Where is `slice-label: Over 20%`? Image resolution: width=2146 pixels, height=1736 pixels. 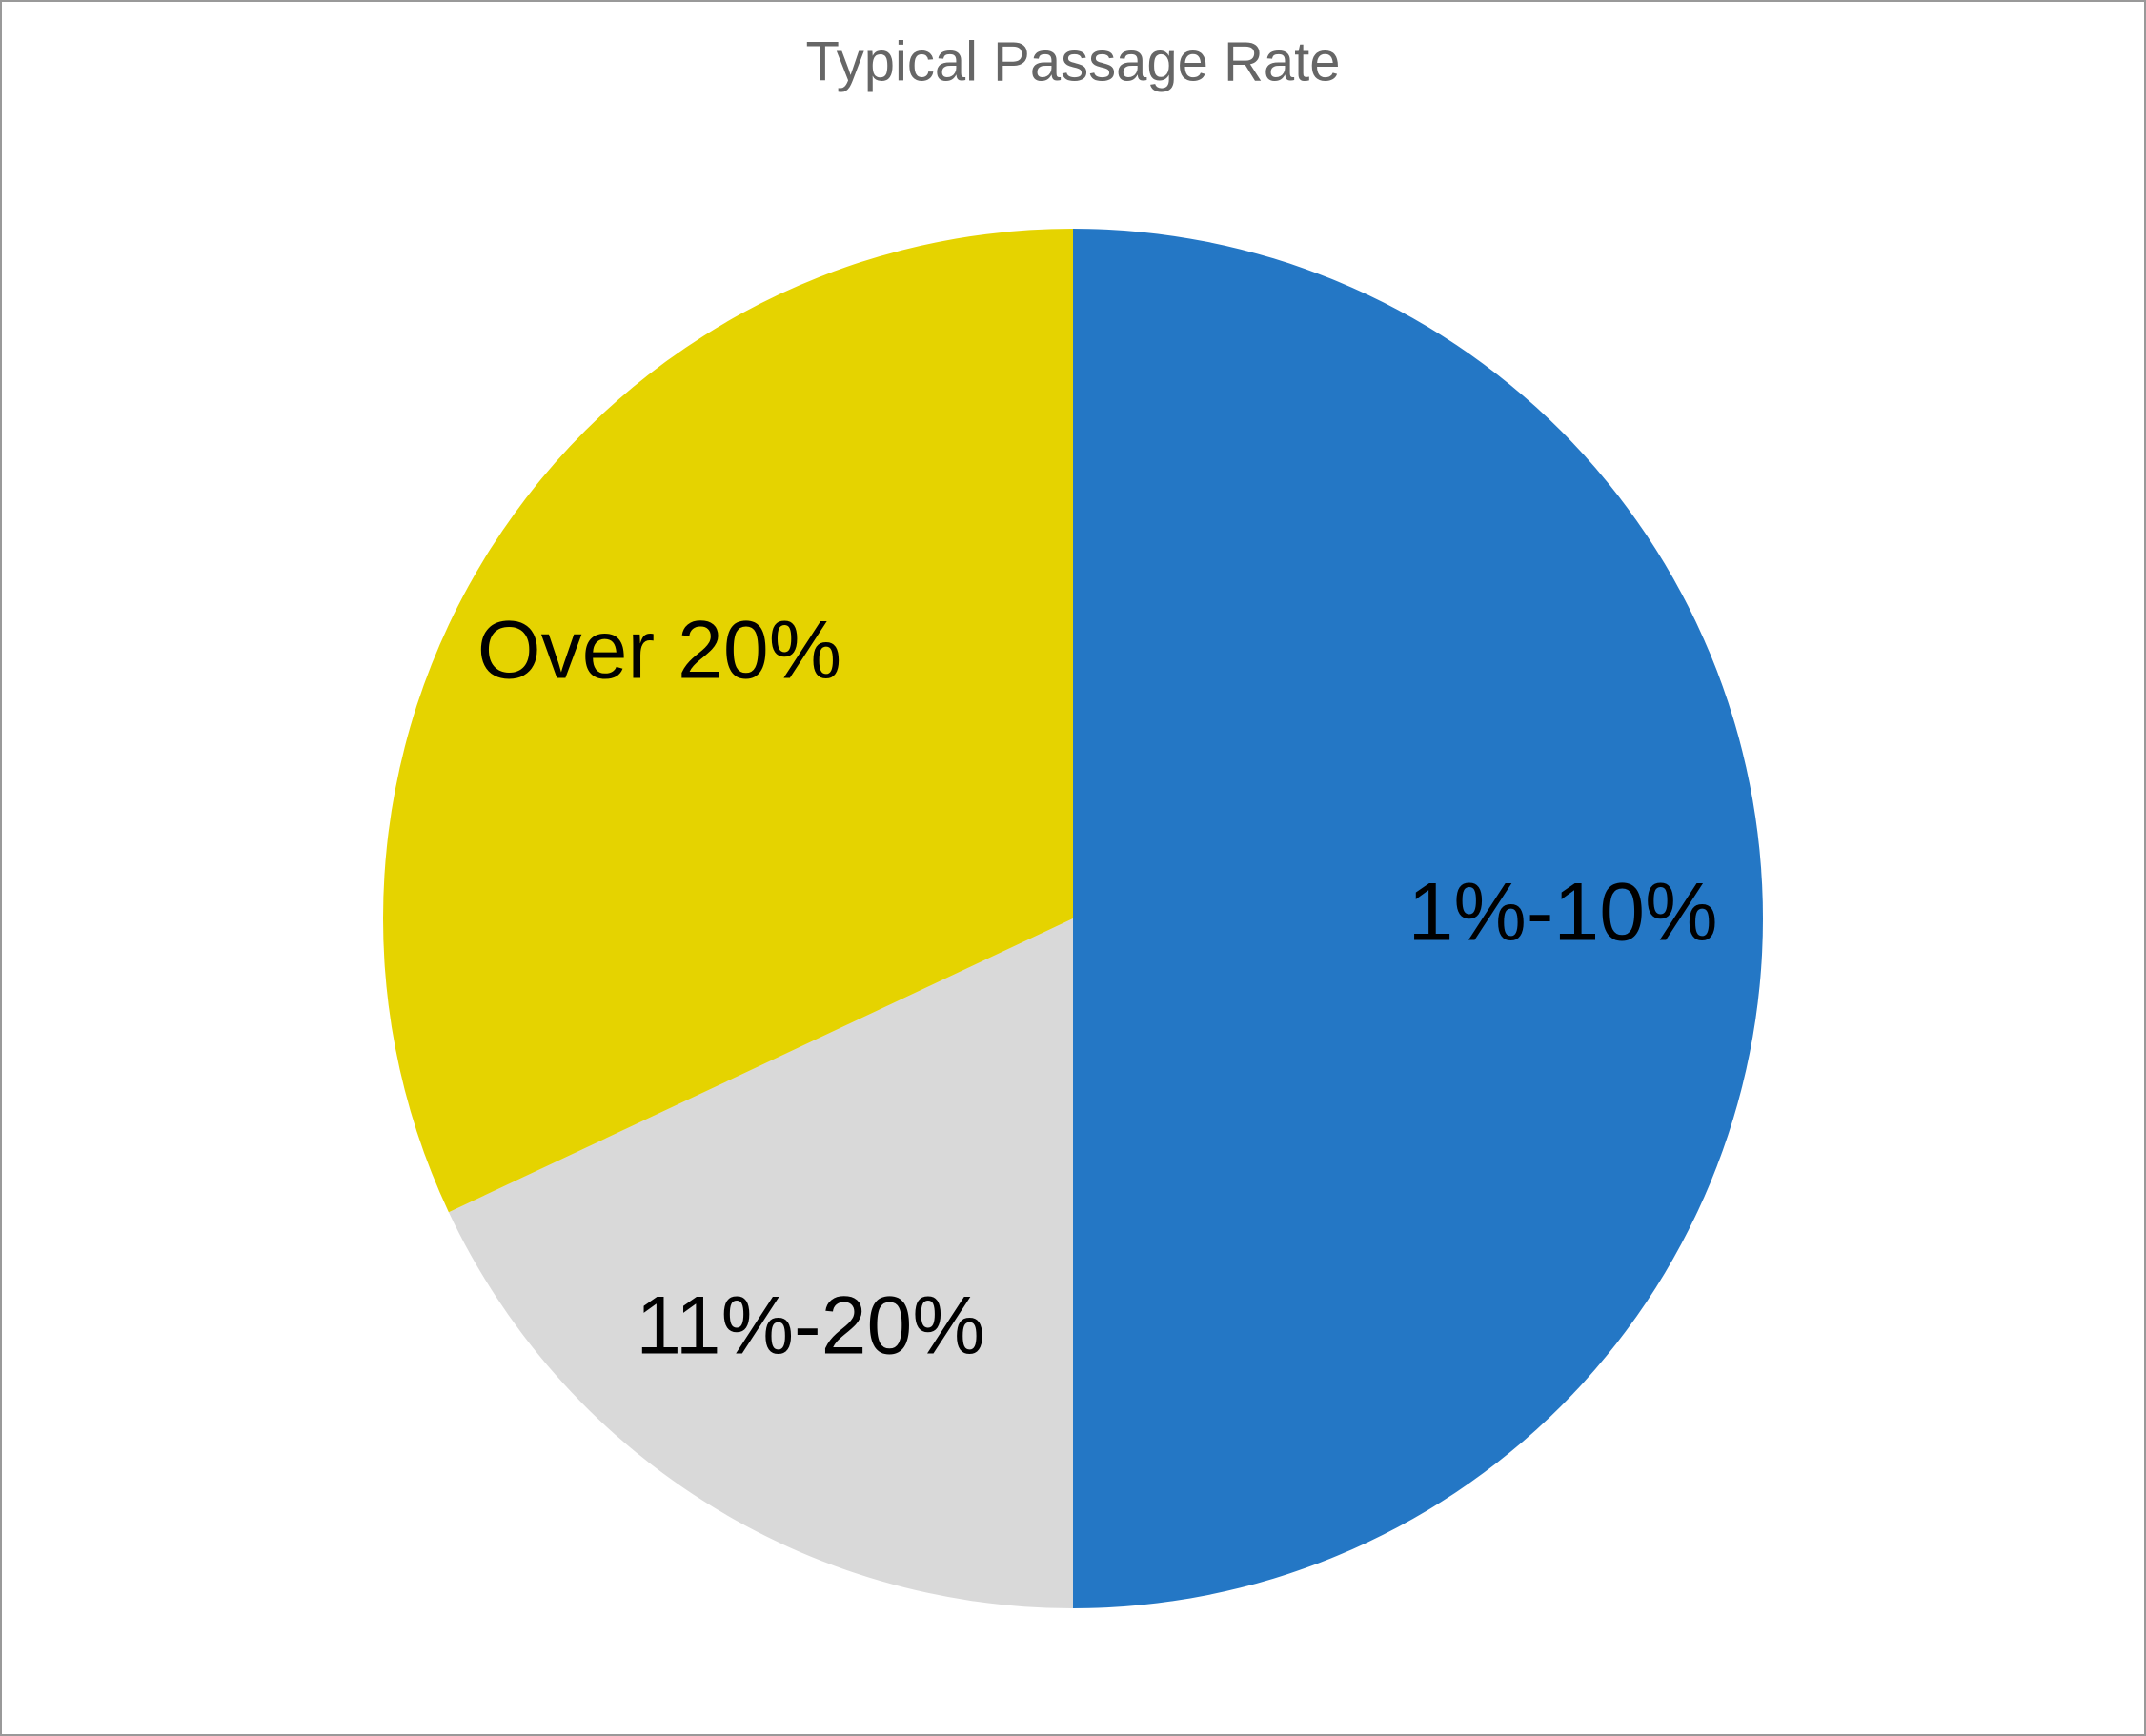
slice-label: Over 20% is located at coordinates (659, 650).